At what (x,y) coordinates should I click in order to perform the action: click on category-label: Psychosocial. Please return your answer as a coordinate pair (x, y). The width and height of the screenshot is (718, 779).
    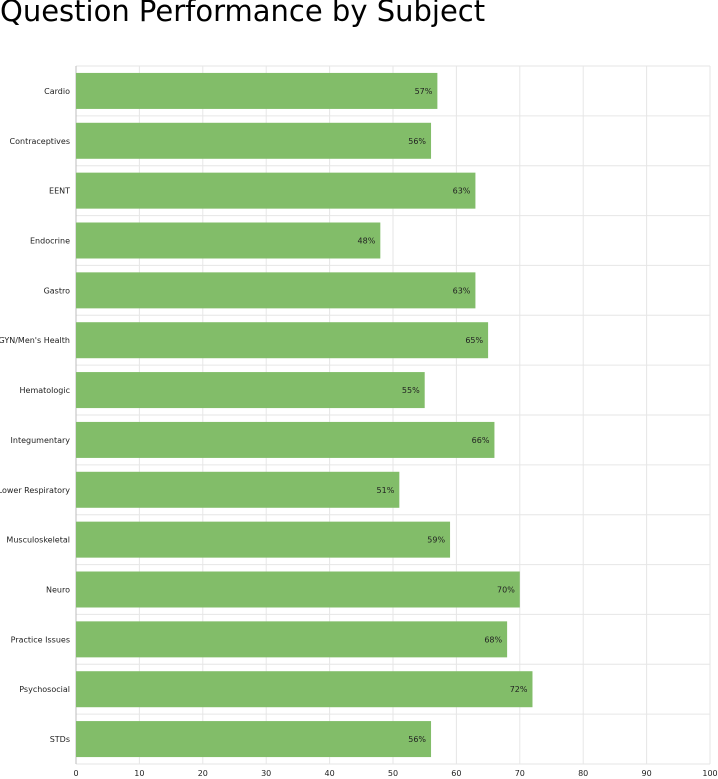
    Looking at the image, I should click on (44, 689).